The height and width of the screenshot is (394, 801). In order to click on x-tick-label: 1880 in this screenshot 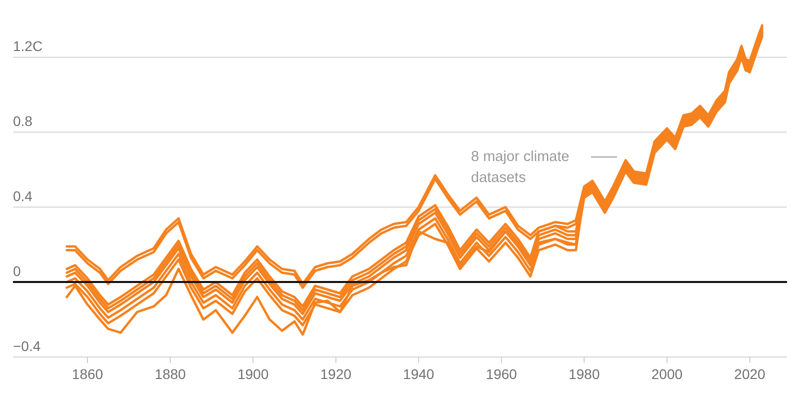, I will do `click(170, 374)`.